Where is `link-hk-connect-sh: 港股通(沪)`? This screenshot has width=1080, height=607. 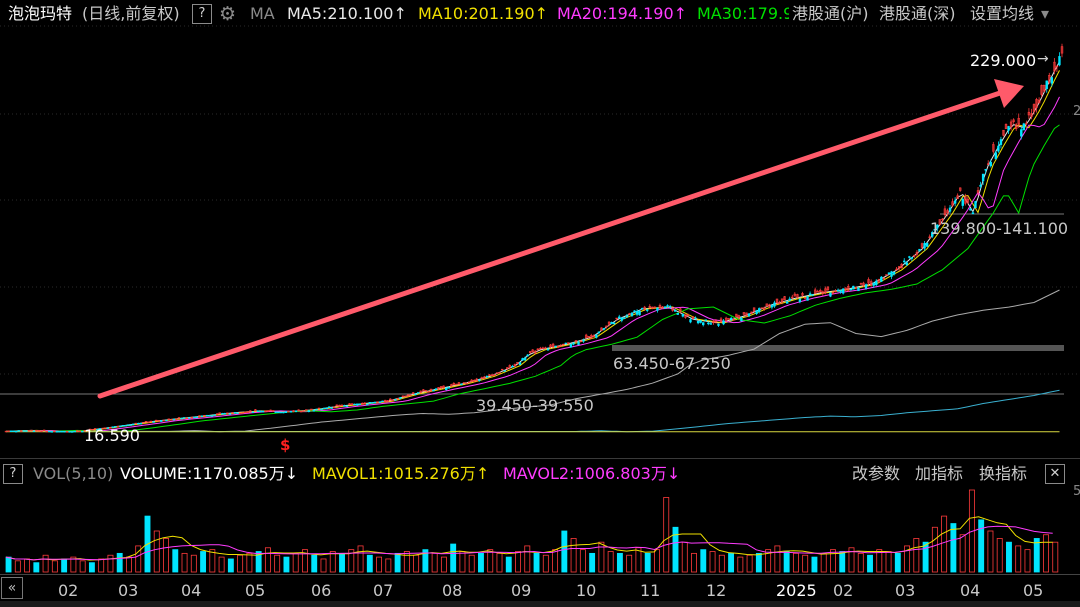 link-hk-connect-sh: 港股通(沪) is located at coordinates (830, 13).